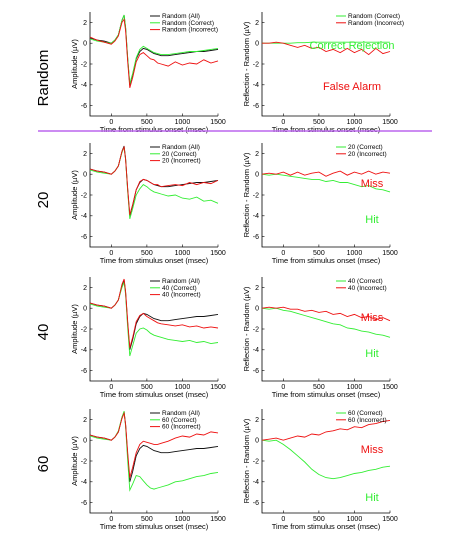 This screenshot has height=534, width=474. I want to click on annotation-hit: Hit, so click(371, 498).